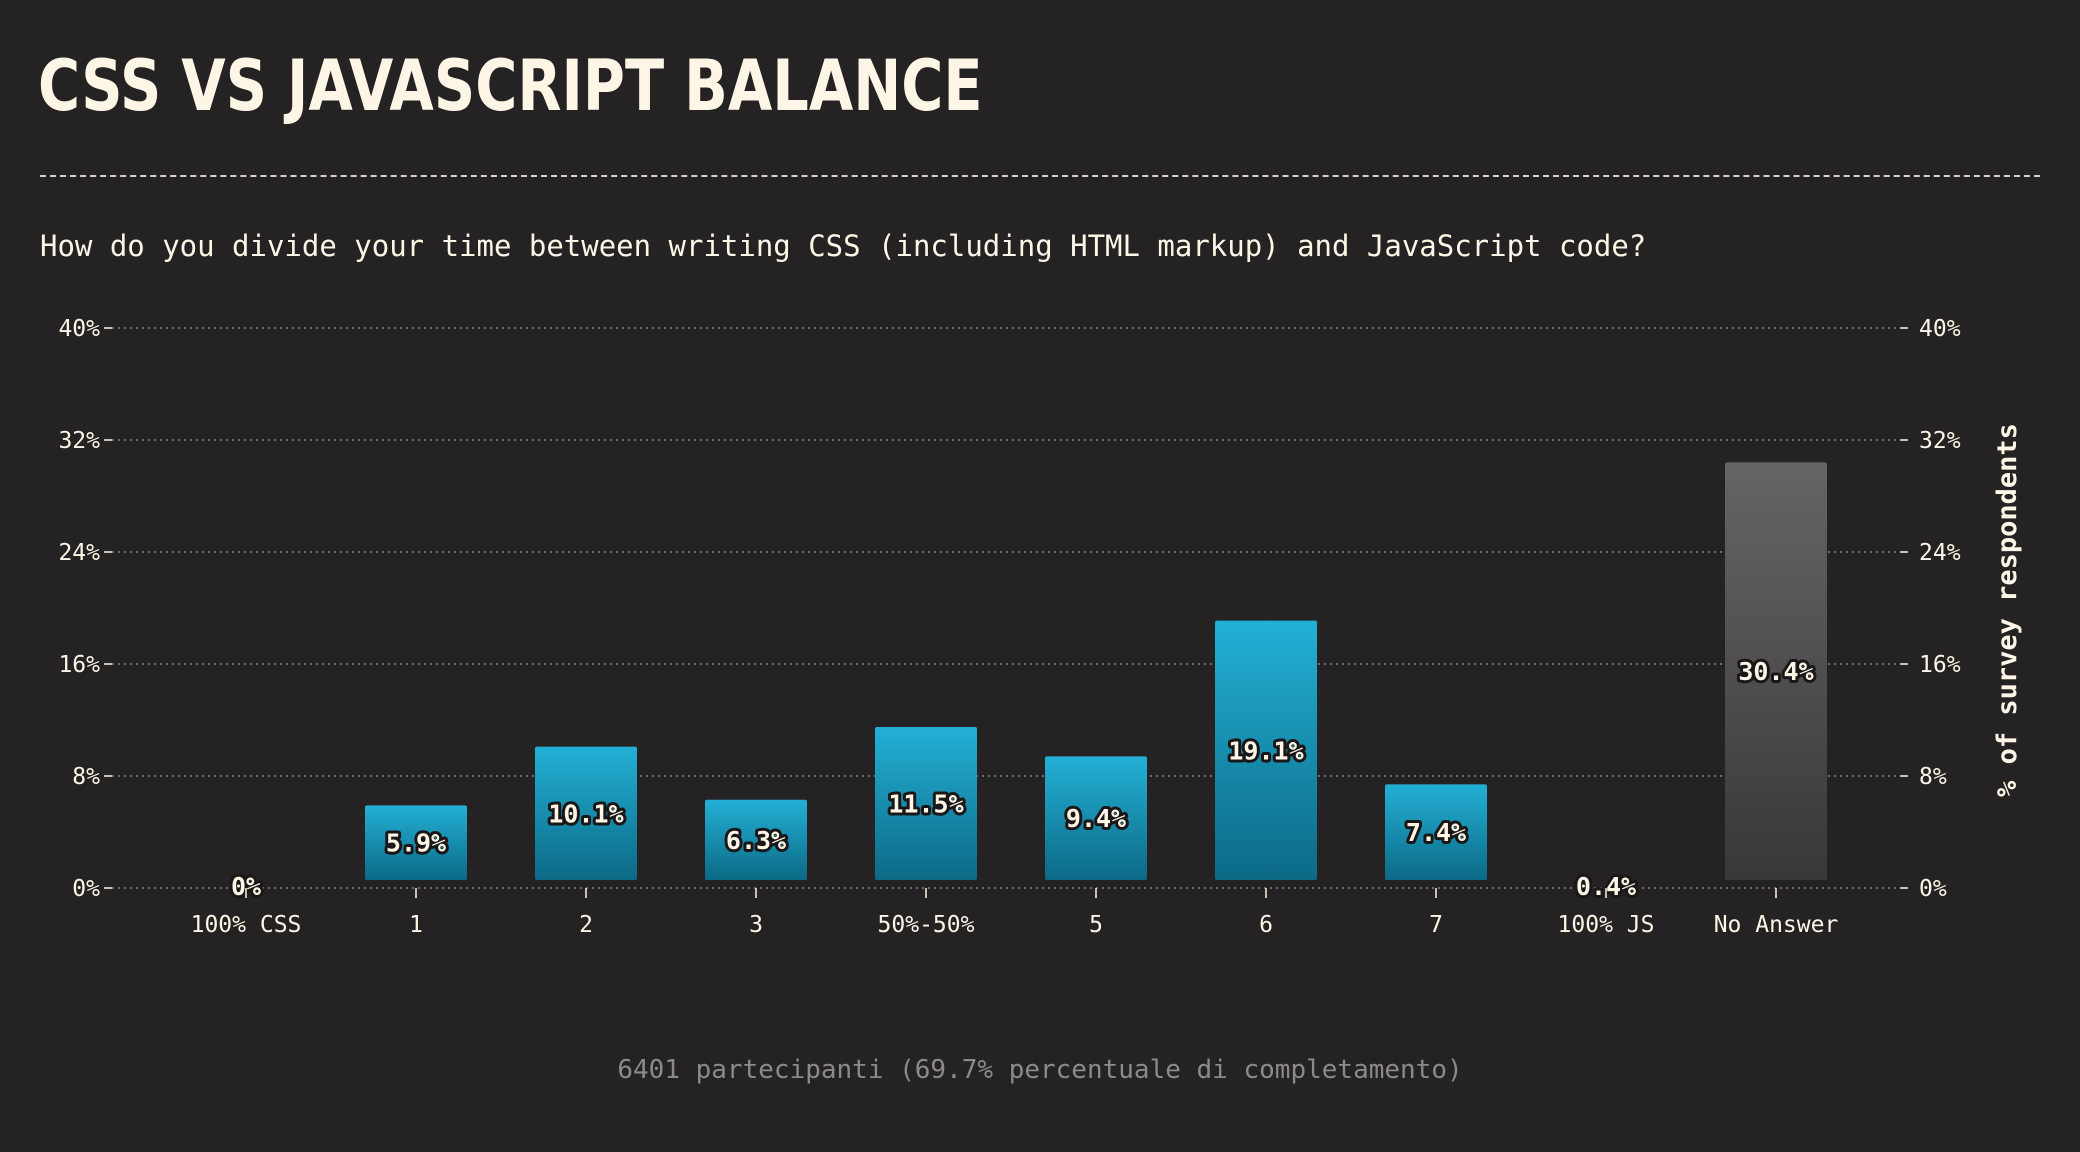 This screenshot has width=2080, height=1152. I want to click on y-tick-label-left: 40%, so click(79, 329).